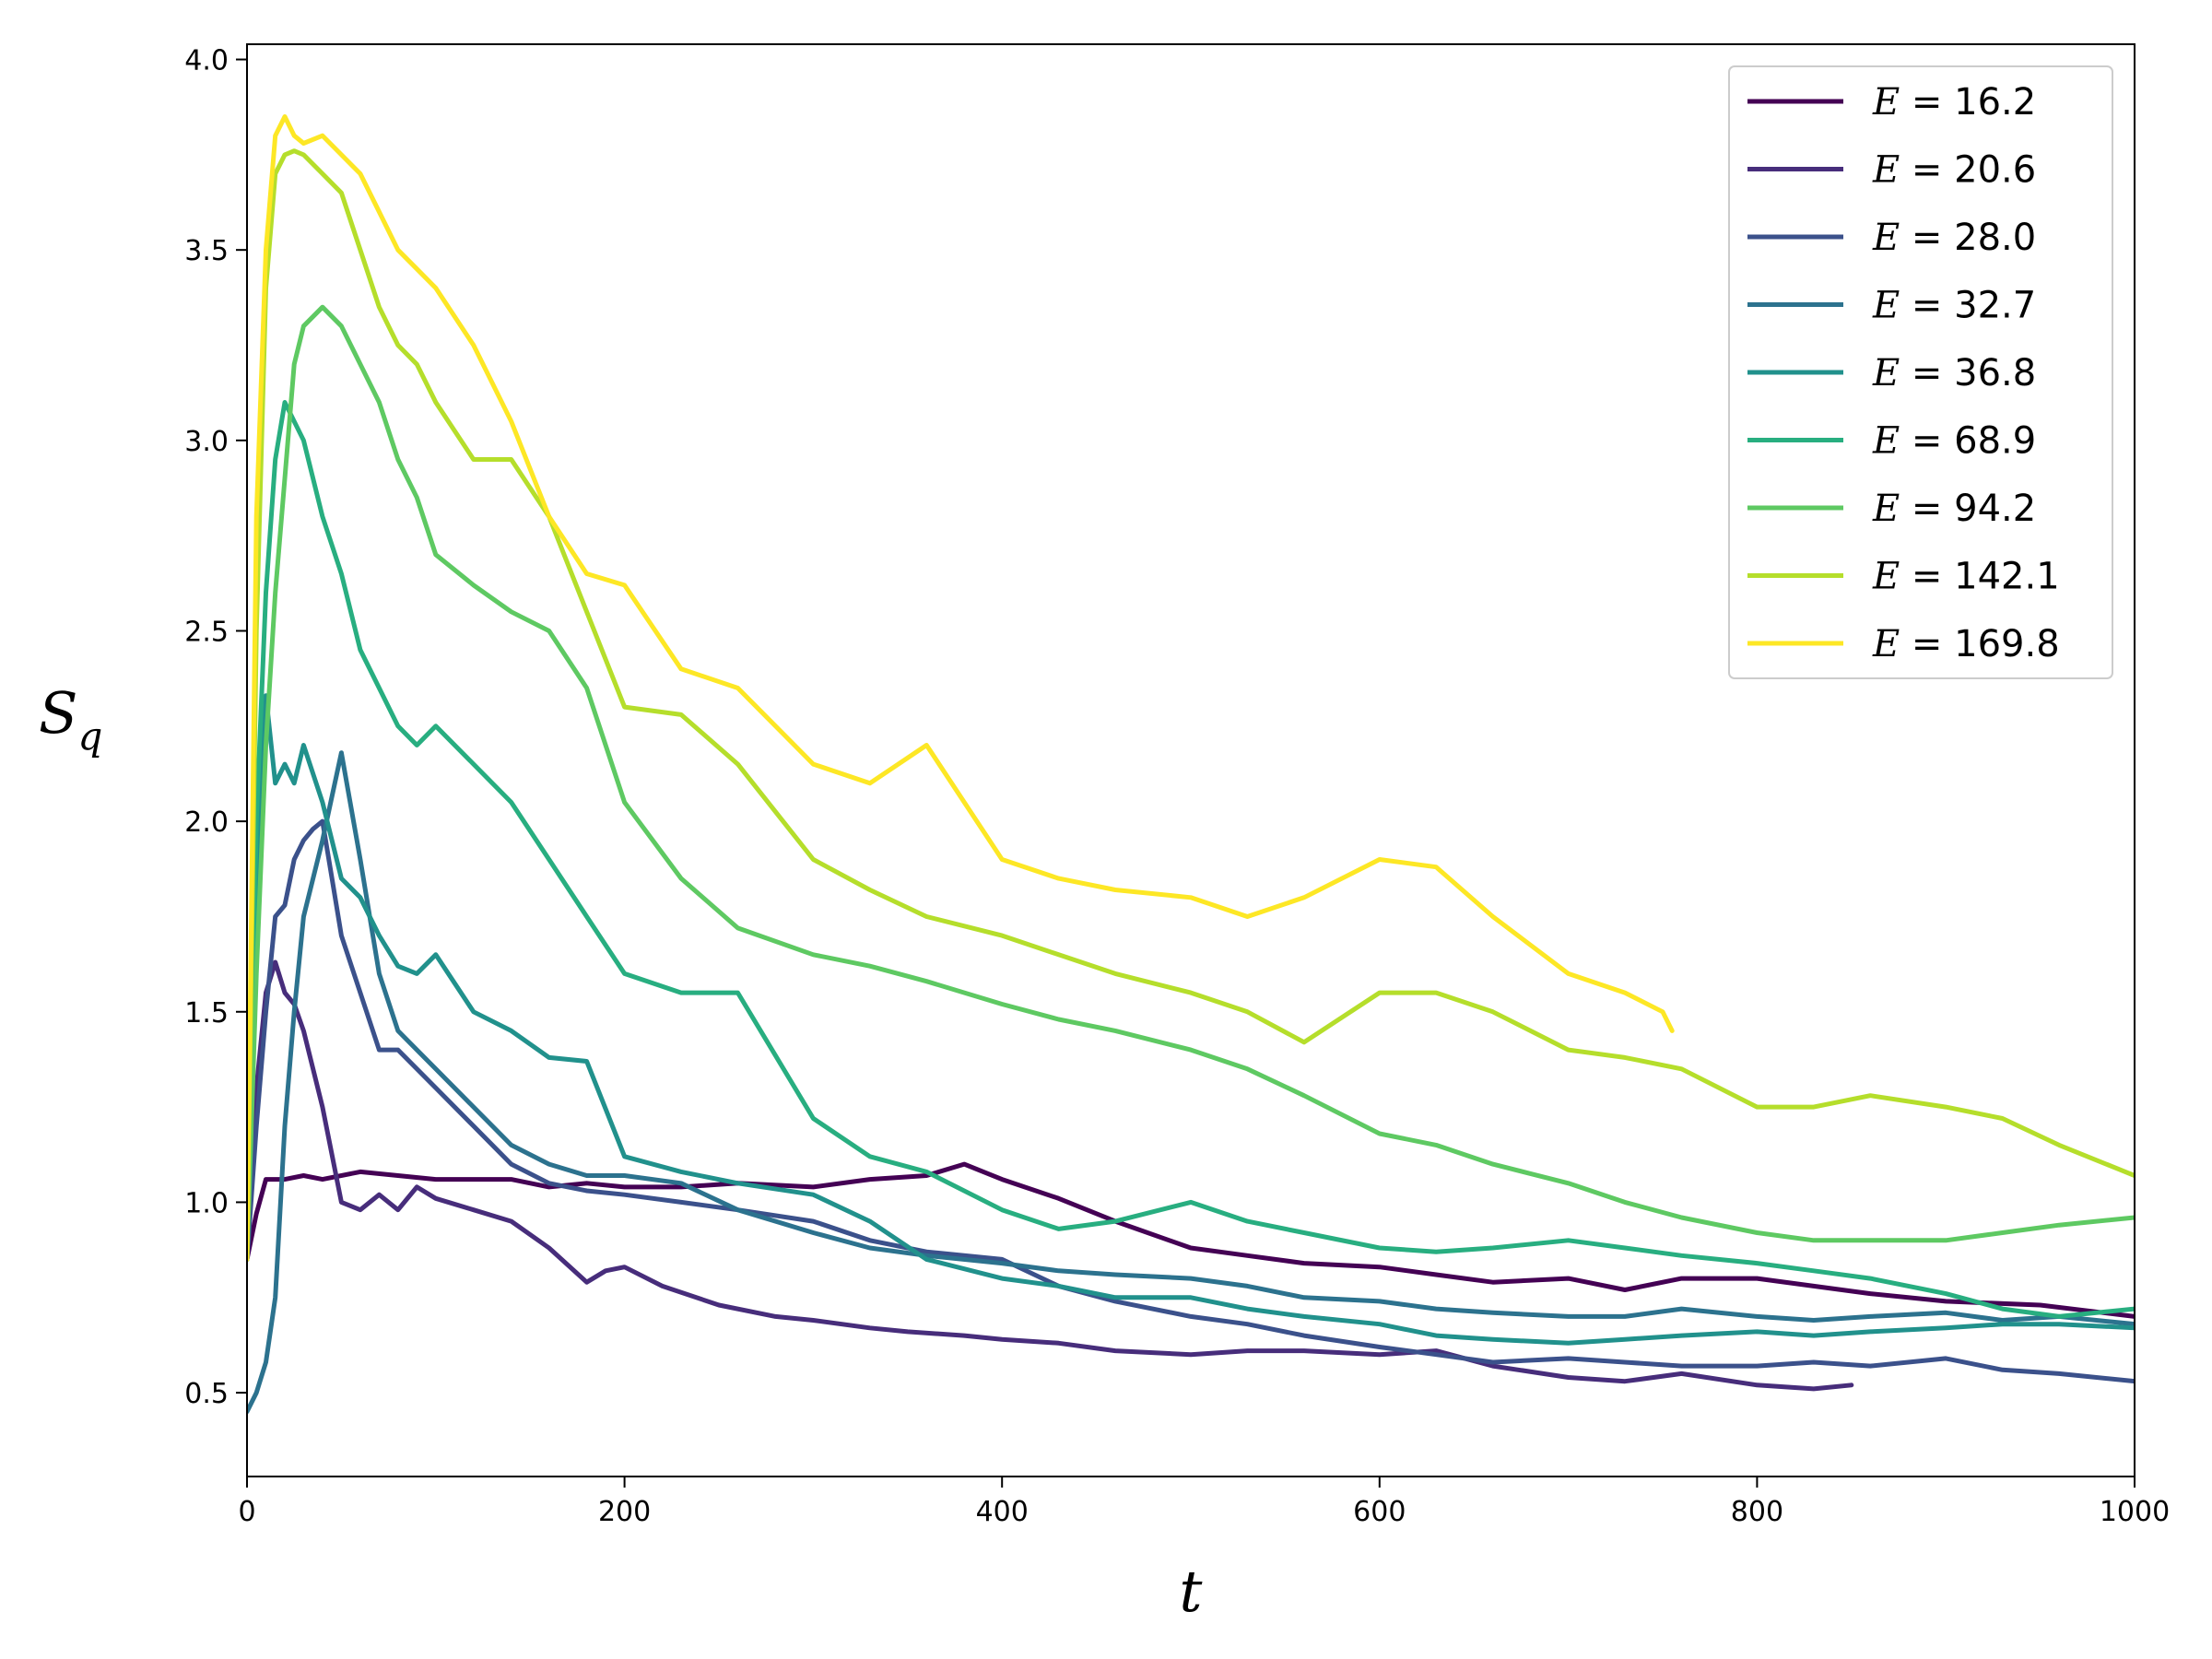 This screenshot has width=2212, height=1659. I want to click on legend-entry-8: E = 142.1, so click(1966, 577).